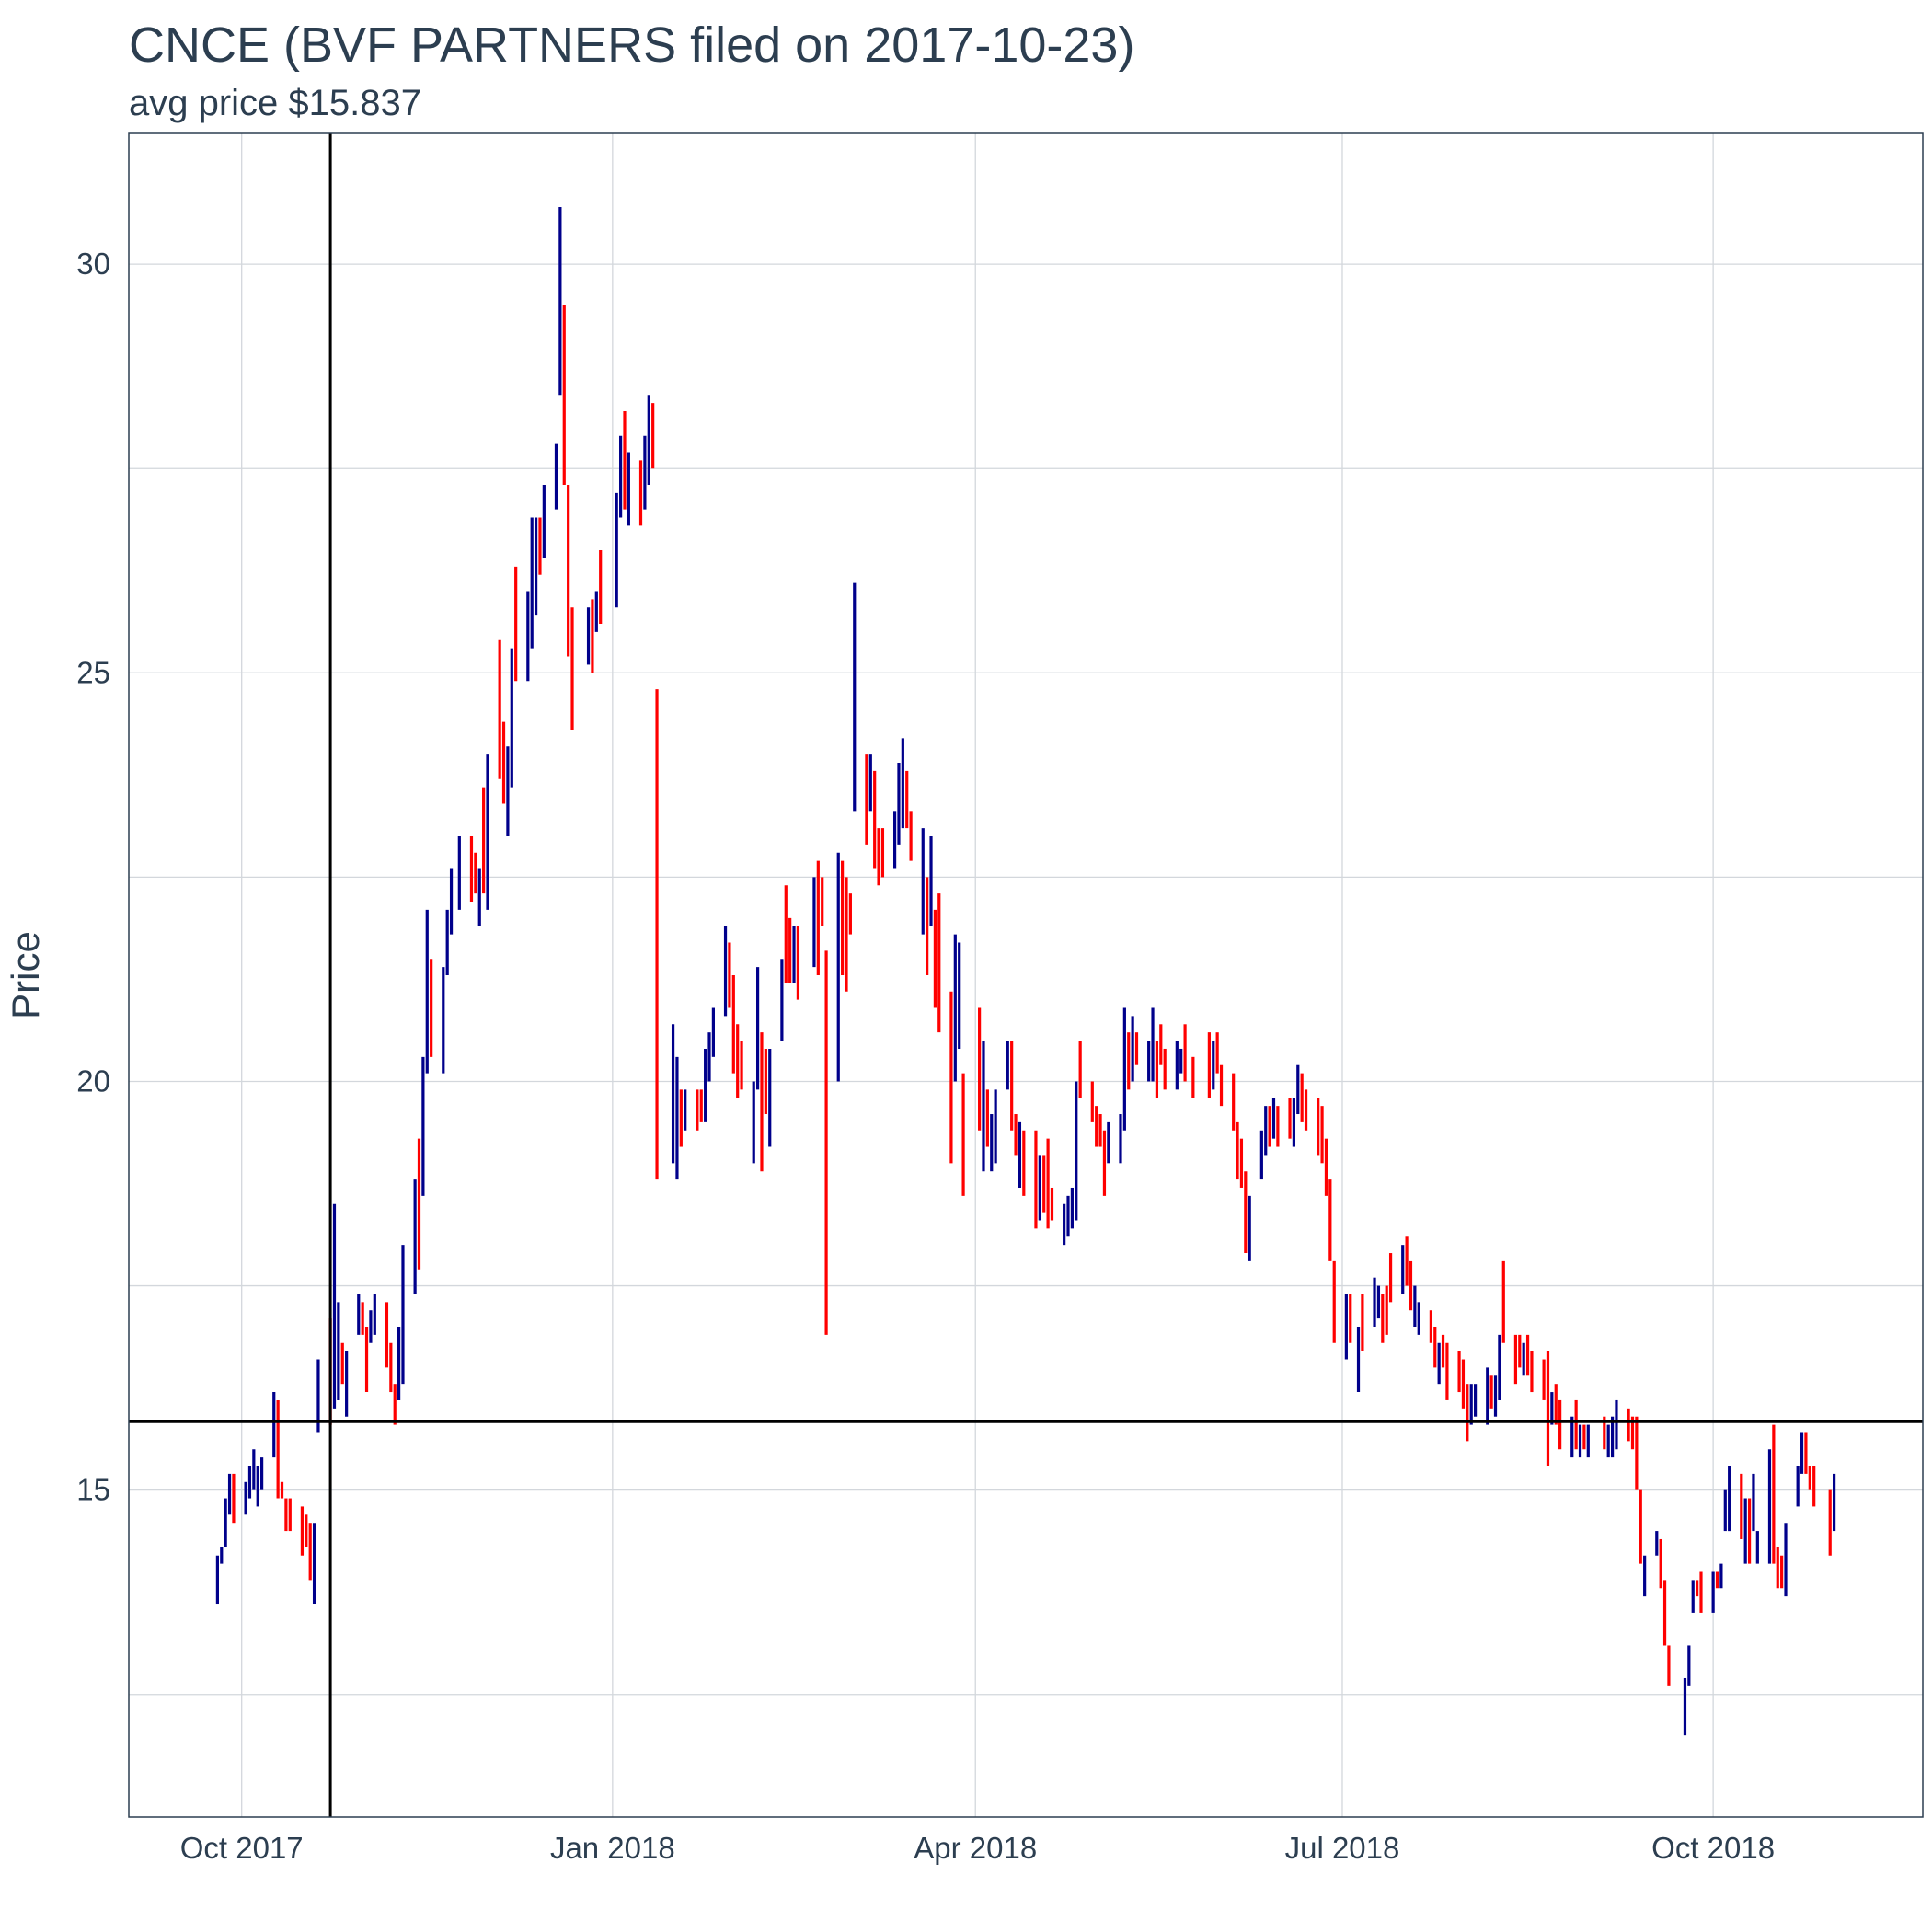 Image resolution: width=1932 pixels, height=1932 pixels. What do you see at coordinates (1713, 1848) in the screenshot?
I see `x-tick-label: Oct 2018` at bounding box center [1713, 1848].